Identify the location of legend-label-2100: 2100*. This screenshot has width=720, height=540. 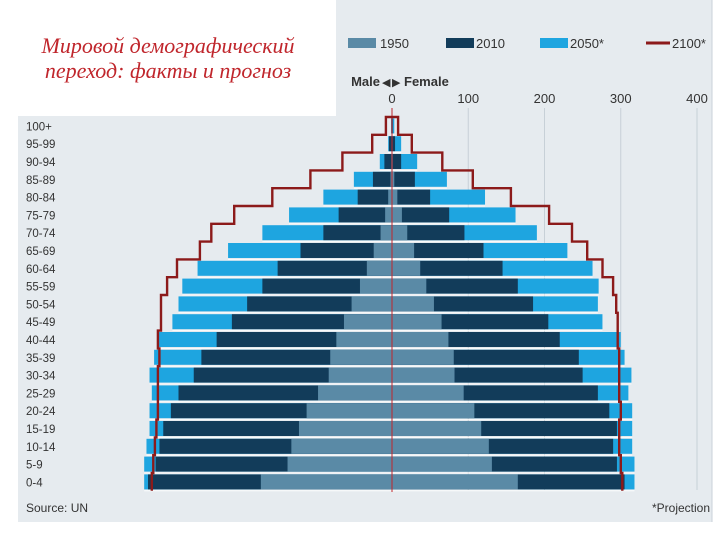
(689, 43).